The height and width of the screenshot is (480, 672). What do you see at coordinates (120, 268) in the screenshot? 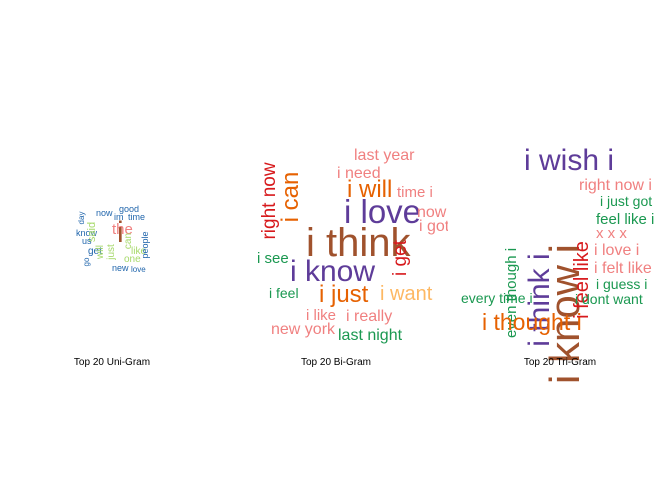
I see `cloud-word: new` at bounding box center [120, 268].